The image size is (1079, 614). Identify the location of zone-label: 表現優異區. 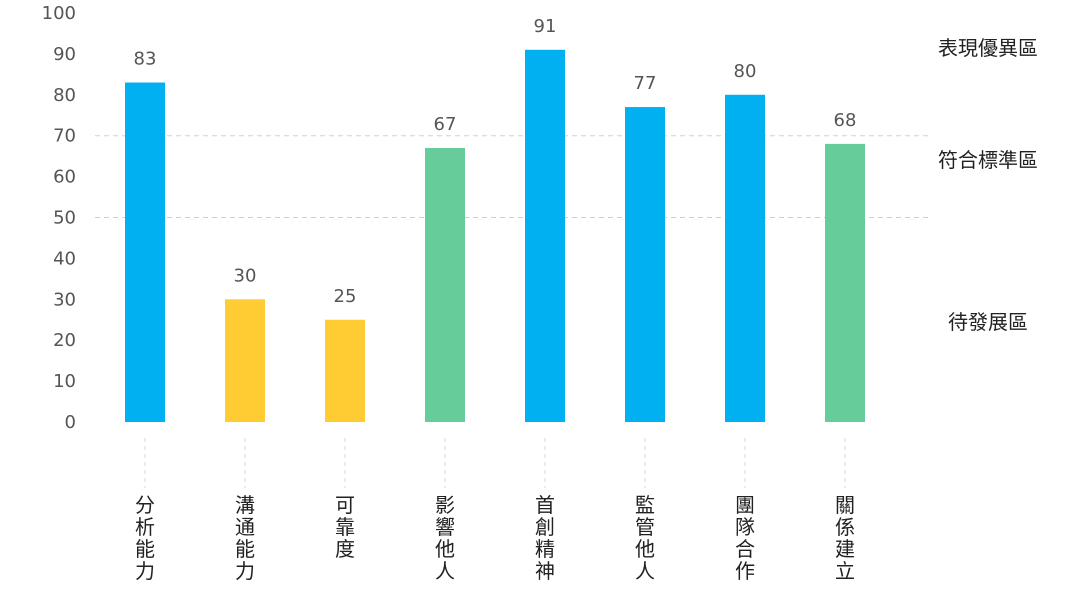
(988, 48).